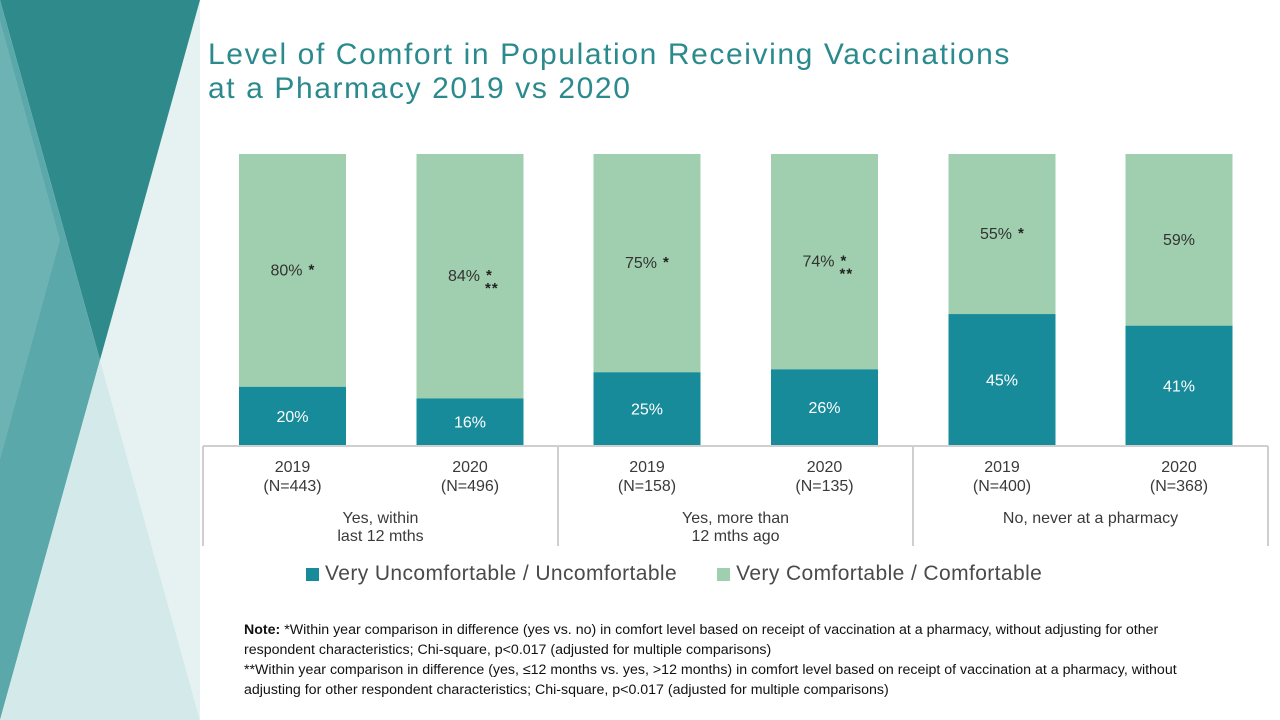  Describe the element at coordinates (1002, 467) in the screenshot. I see `x-tick-year-4: 2019` at that location.